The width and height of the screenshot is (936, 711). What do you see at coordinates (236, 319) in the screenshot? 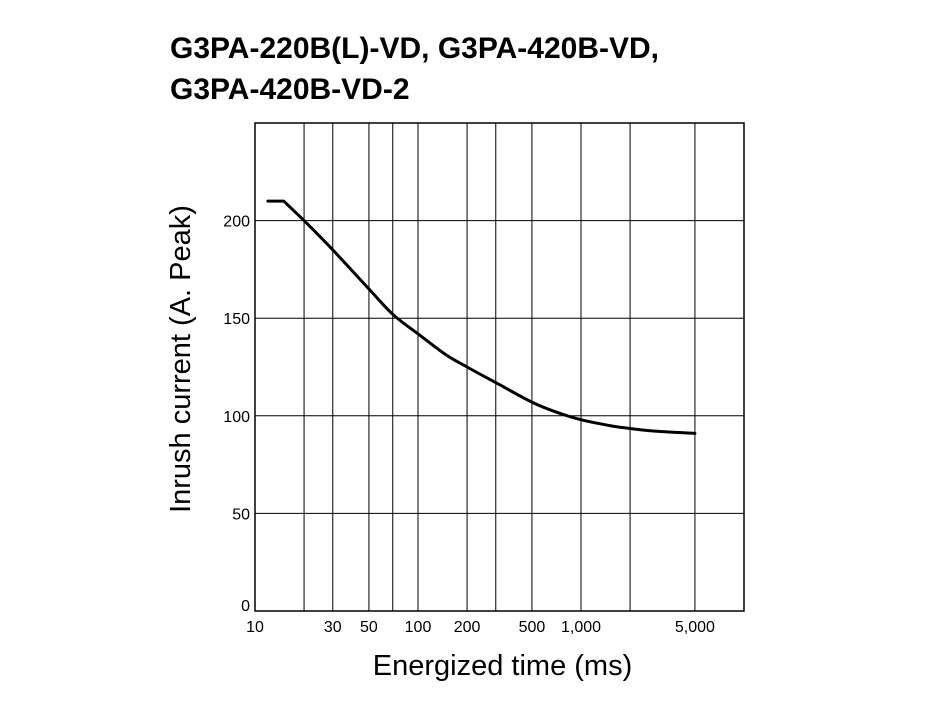
I see `y-tick-label: 150` at bounding box center [236, 319].